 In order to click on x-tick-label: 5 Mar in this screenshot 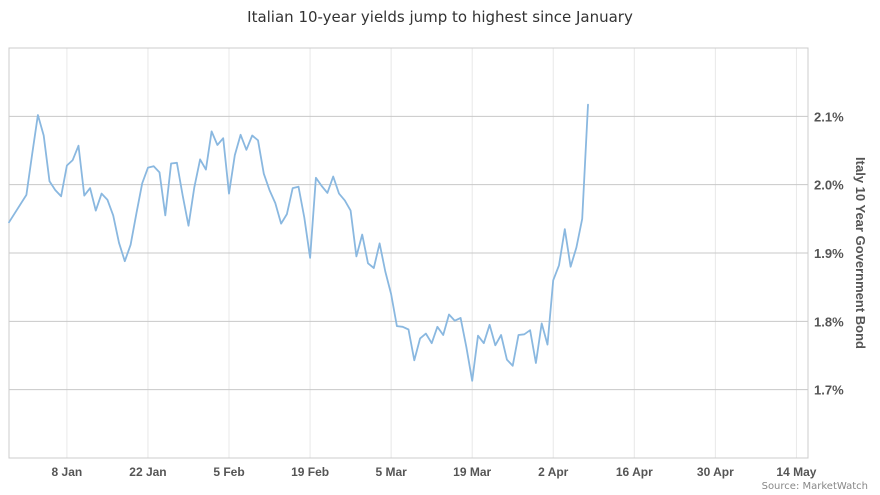, I will do `click(391, 472)`.